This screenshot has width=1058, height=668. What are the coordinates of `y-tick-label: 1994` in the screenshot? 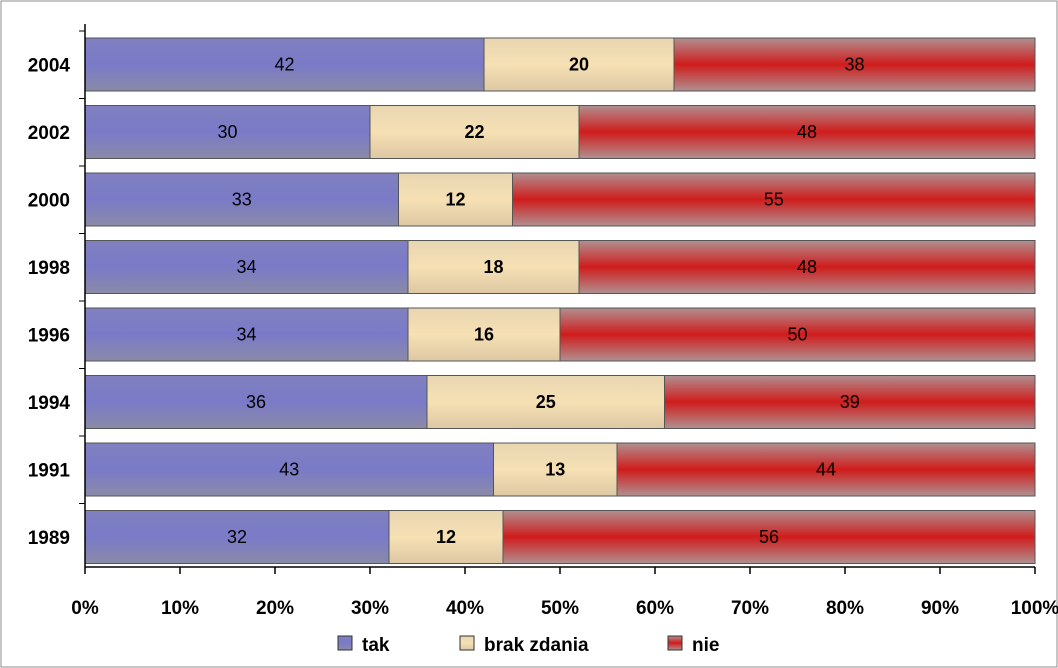 It's located at (49, 403).